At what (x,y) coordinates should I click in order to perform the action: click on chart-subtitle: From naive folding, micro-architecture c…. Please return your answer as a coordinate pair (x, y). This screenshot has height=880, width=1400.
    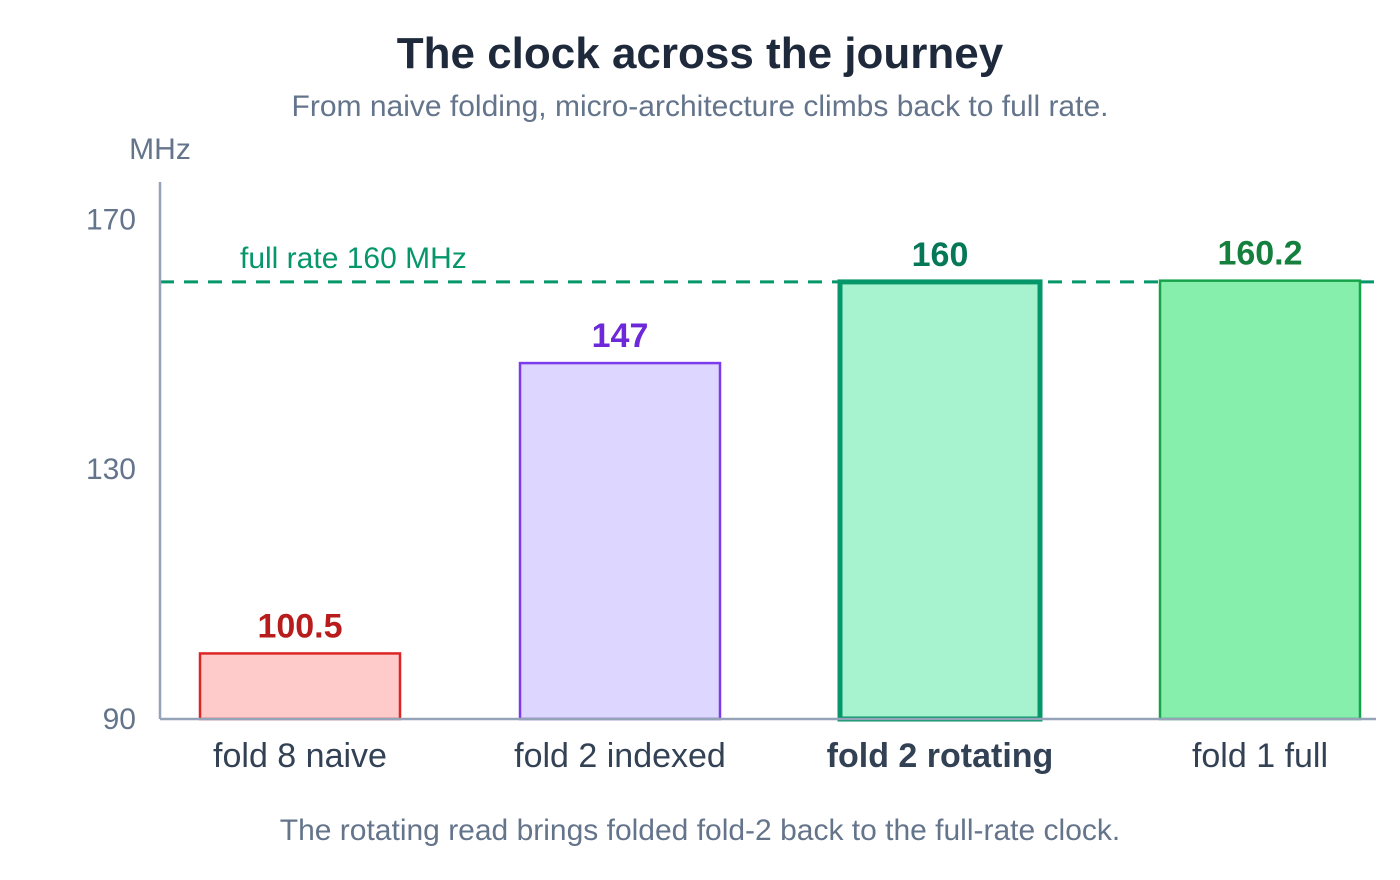
    Looking at the image, I should click on (700, 106).